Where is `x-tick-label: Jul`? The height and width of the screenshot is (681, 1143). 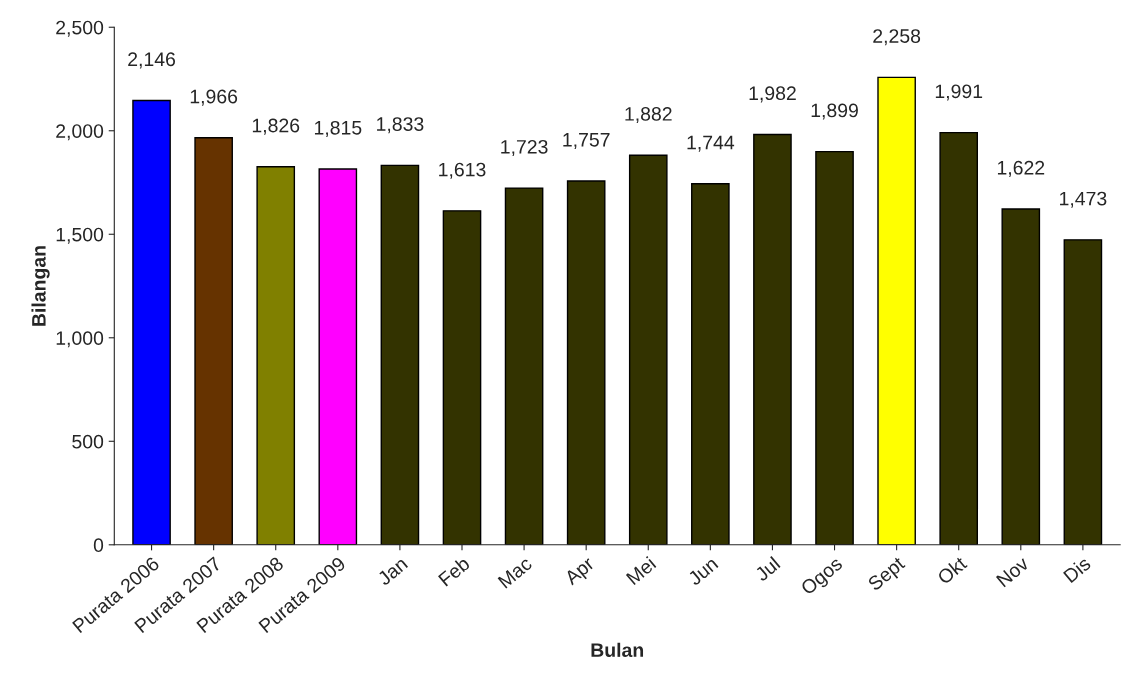 x-tick-label: Jul is located at coordinates (767, 569).